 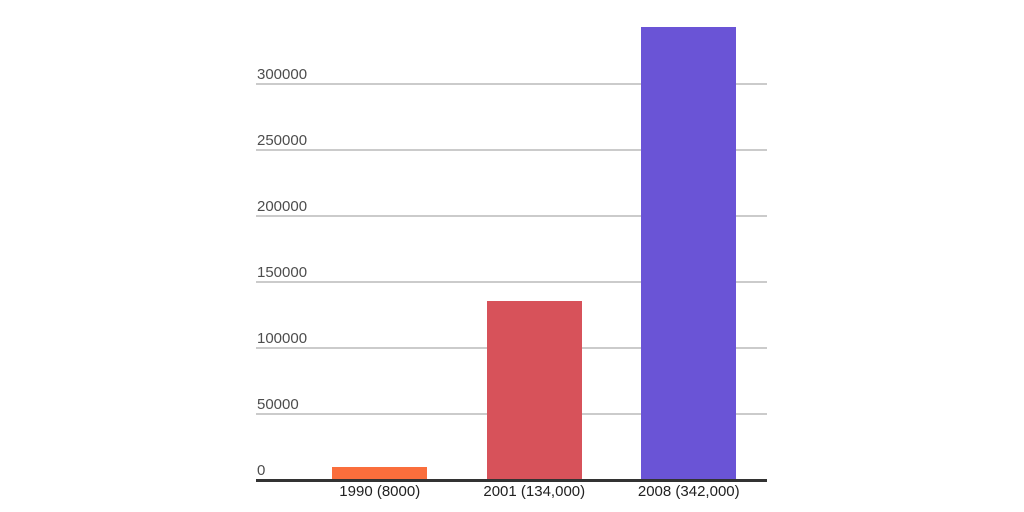 I want to click on y-tick-label: 50000, so click(x=278, y=404).